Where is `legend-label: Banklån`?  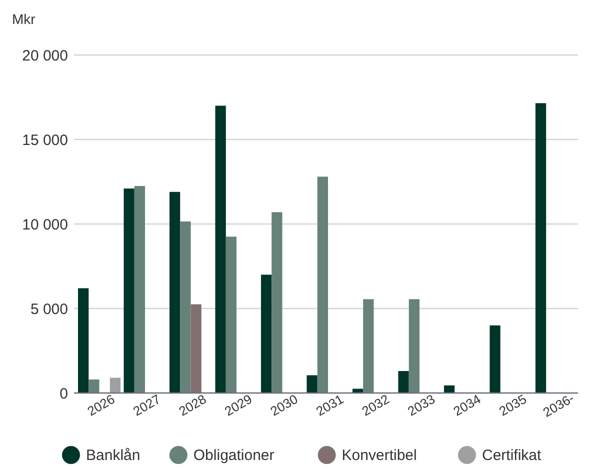
legend-label: Banklån is located at coordinates (113, 455).